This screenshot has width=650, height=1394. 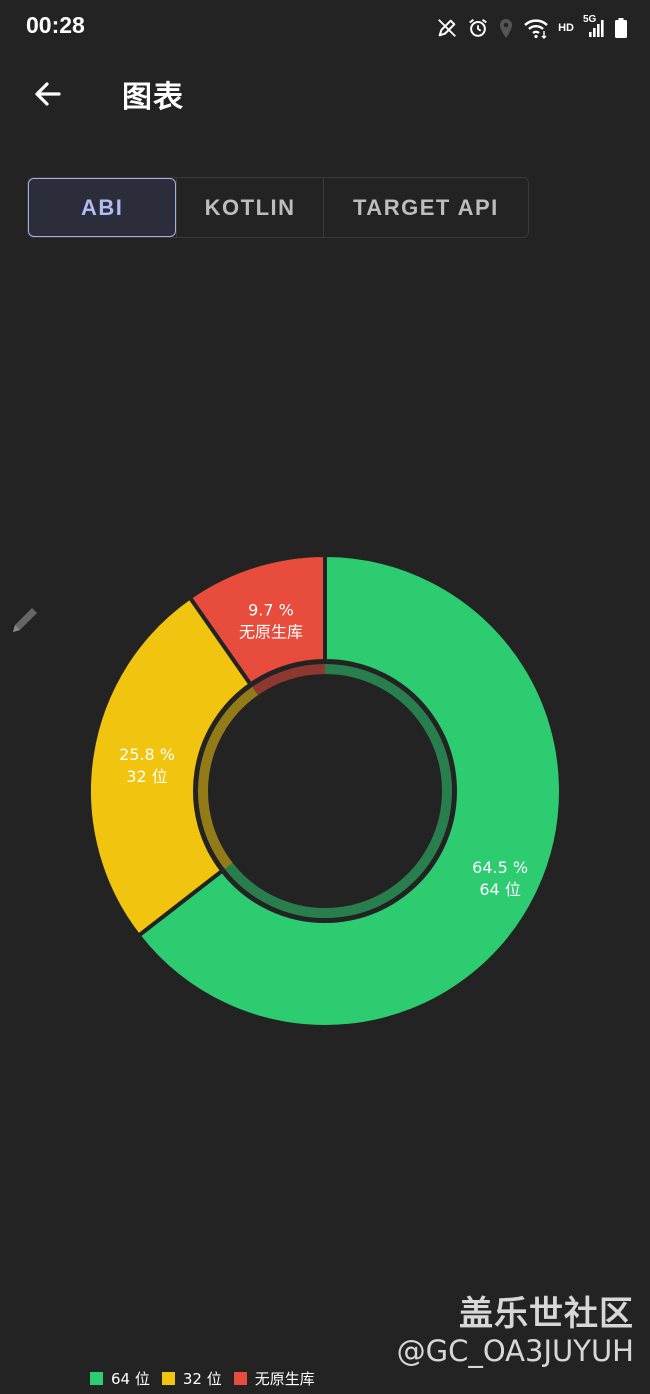 What do you see at coordinates (515, 1351) in the screenshot?
I see `watermark-user: @GC_OA3JUYUH` at bounding box center [515, 1351].